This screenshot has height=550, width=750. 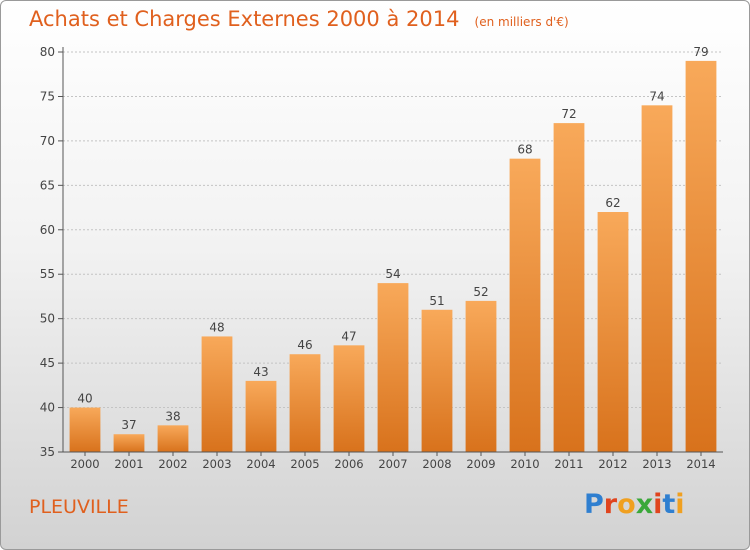 What do you see at coordinates (669, 504) in the screenshot?
I see `logo-letter: t` at bounding box center [669, 504].